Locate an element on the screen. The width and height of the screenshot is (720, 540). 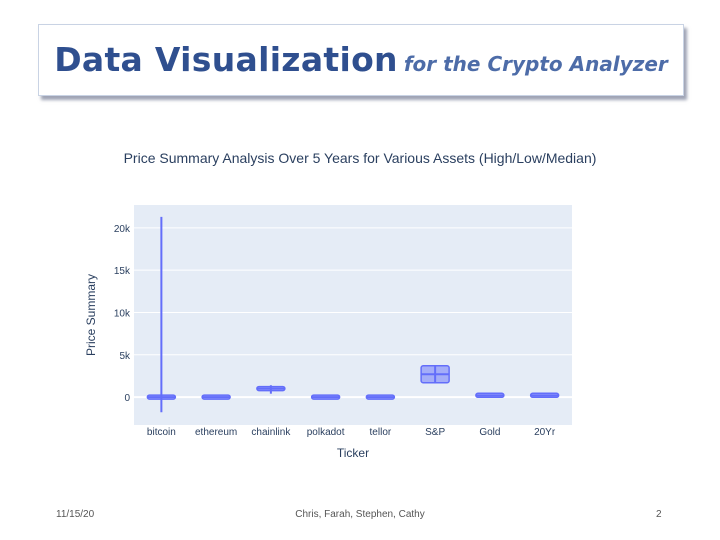
x-axis-title: Ticker is located at coordinates (353, 453).